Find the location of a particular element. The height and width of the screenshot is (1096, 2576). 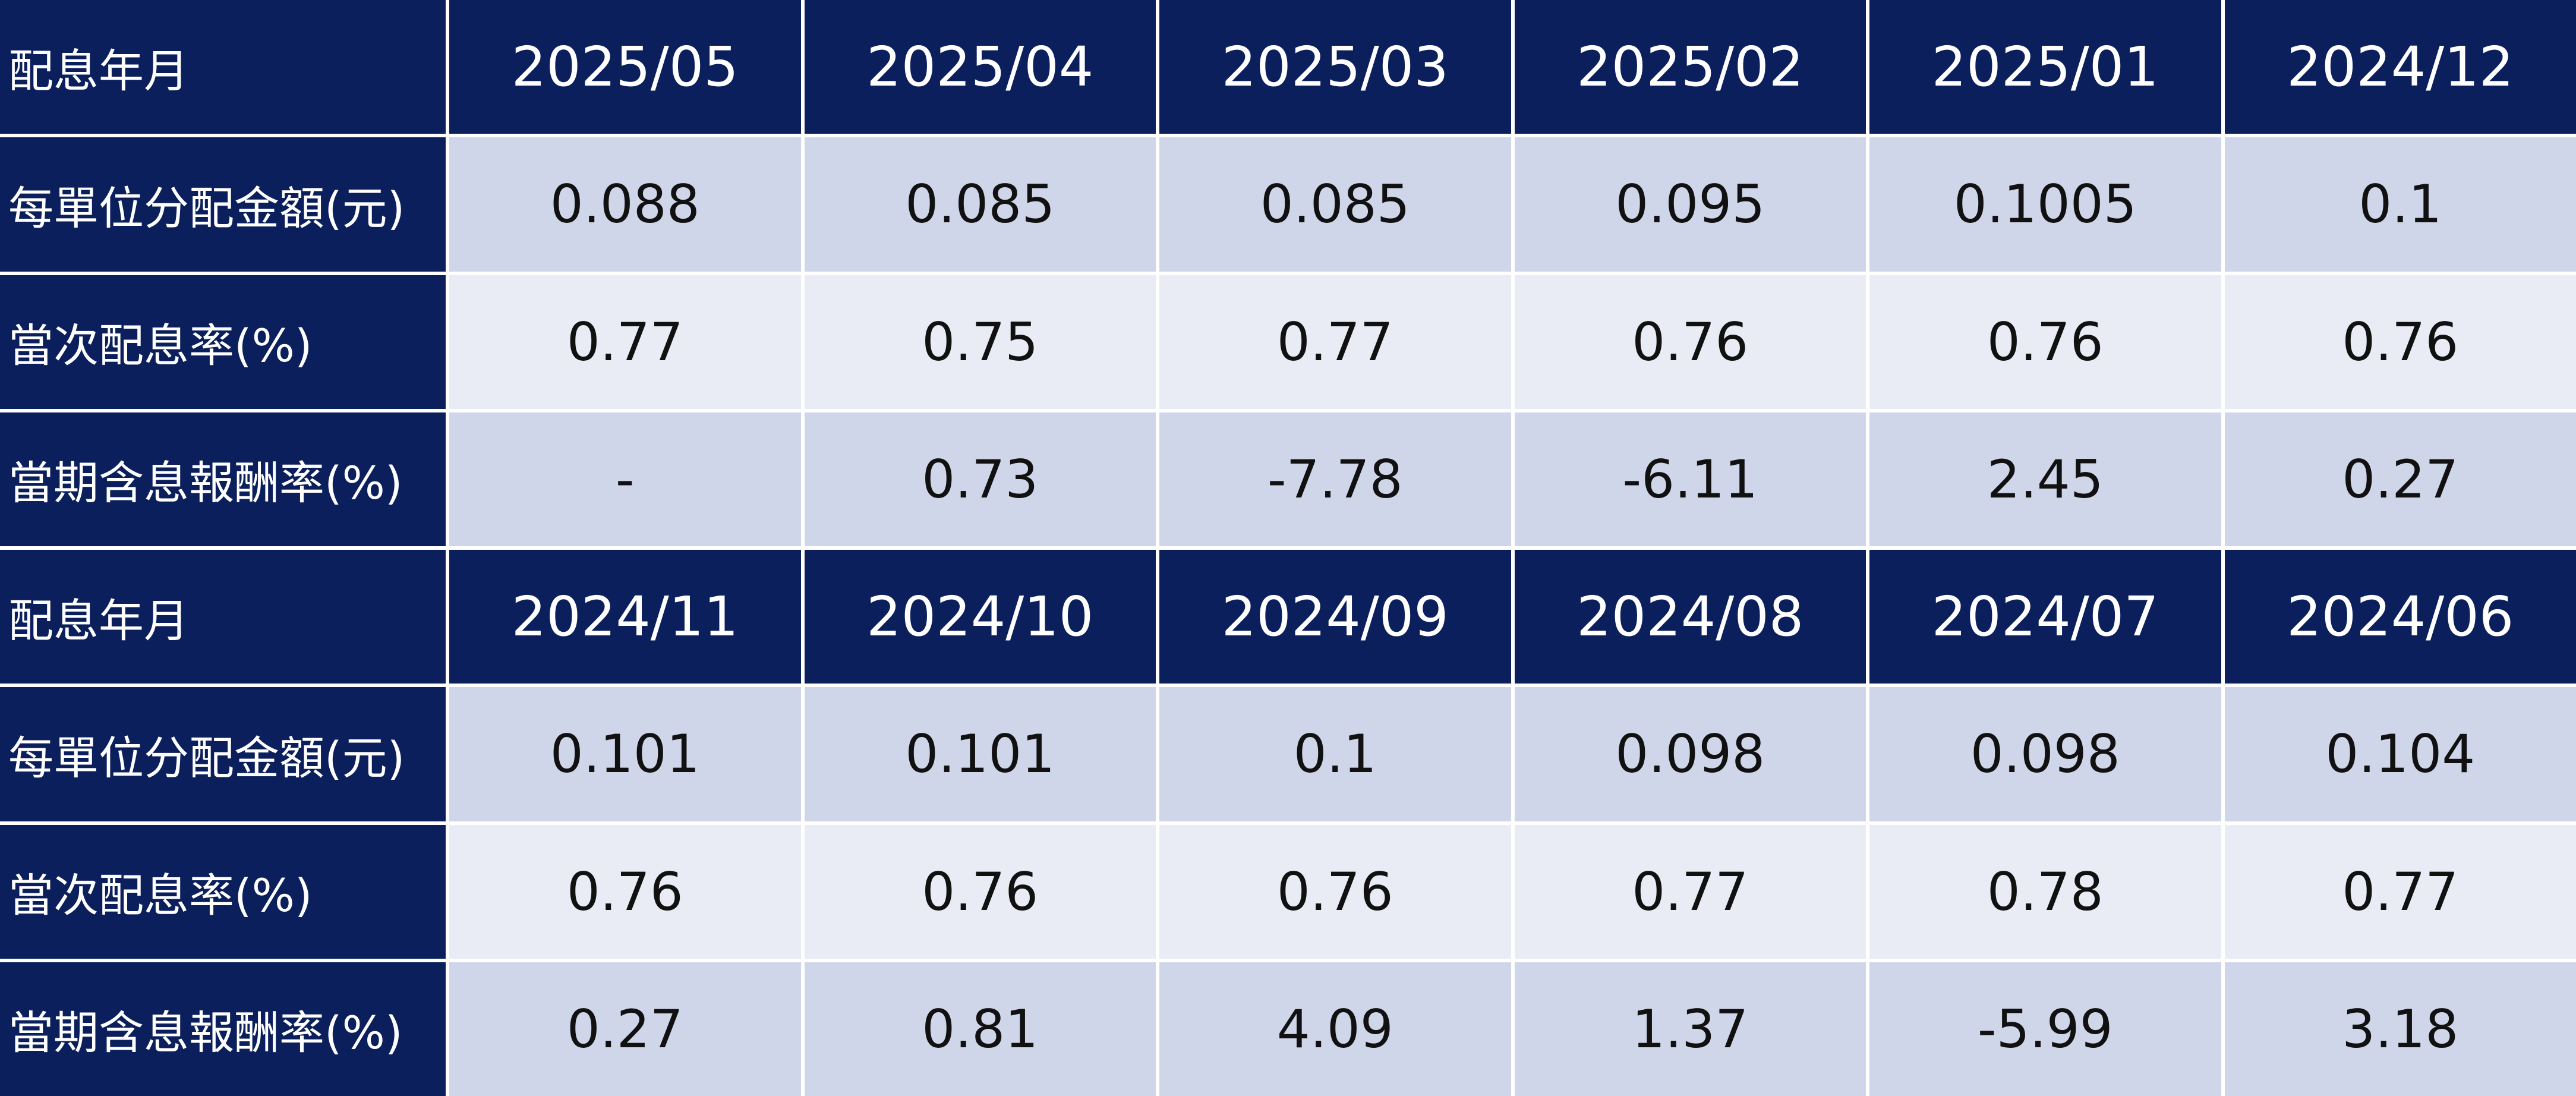

value-cell: 0.75 is located at coordinates (980, 342).